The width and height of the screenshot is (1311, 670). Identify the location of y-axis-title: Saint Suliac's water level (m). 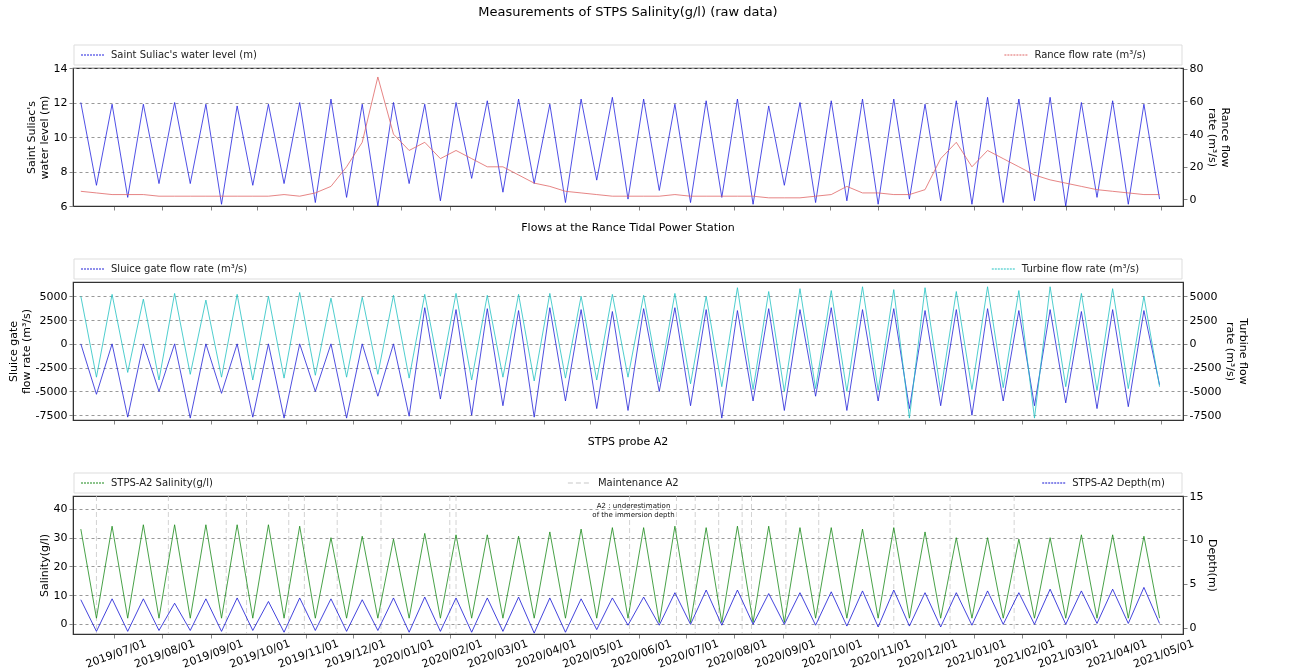
(37, 137).